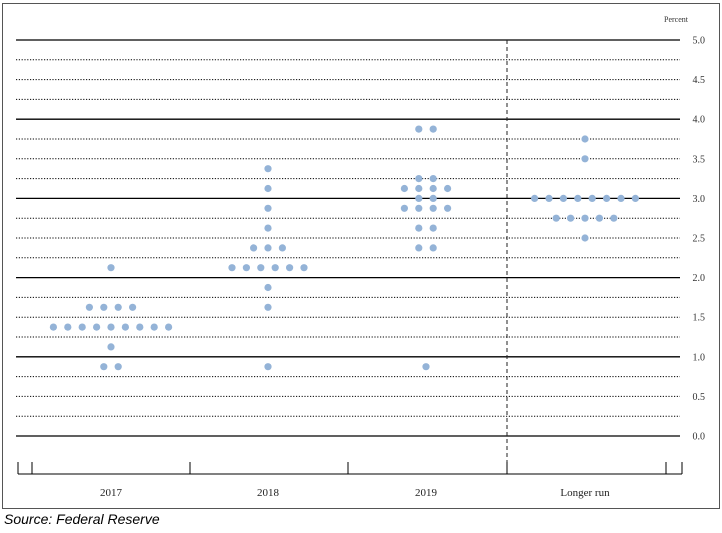 This screenshot has height=533, width=722. I want to click on y-tick-label: 3.5, so click(699, 159).